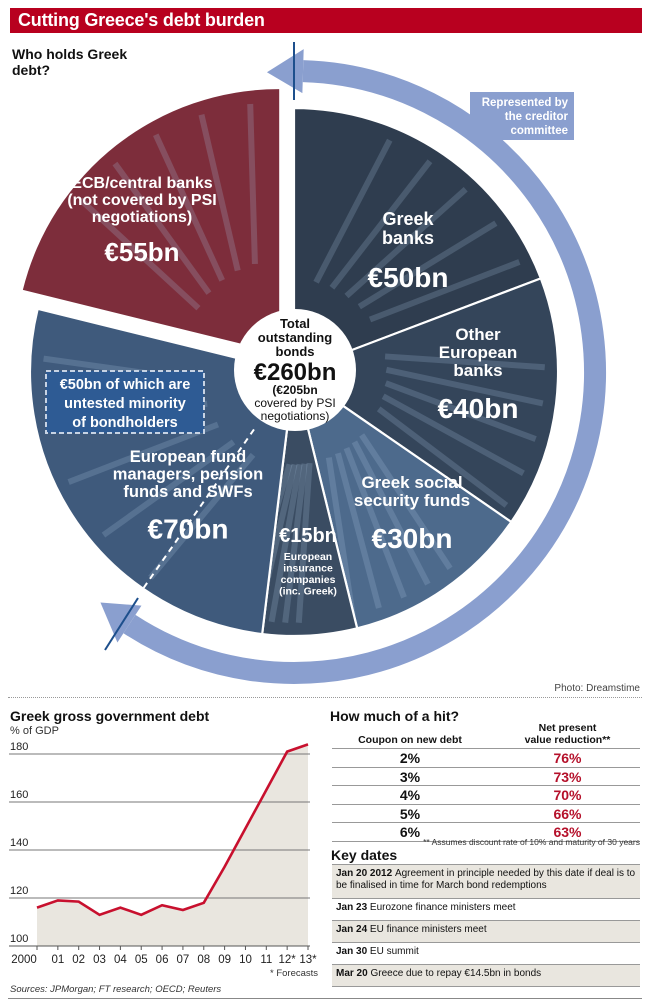 Image resolution: width=650 pixels, height=1006 pixels. What do you see at coordinates (125, 423) in the screenshot?
I see `minority-note-line: of bondholders` at bounding box center [125, 423].